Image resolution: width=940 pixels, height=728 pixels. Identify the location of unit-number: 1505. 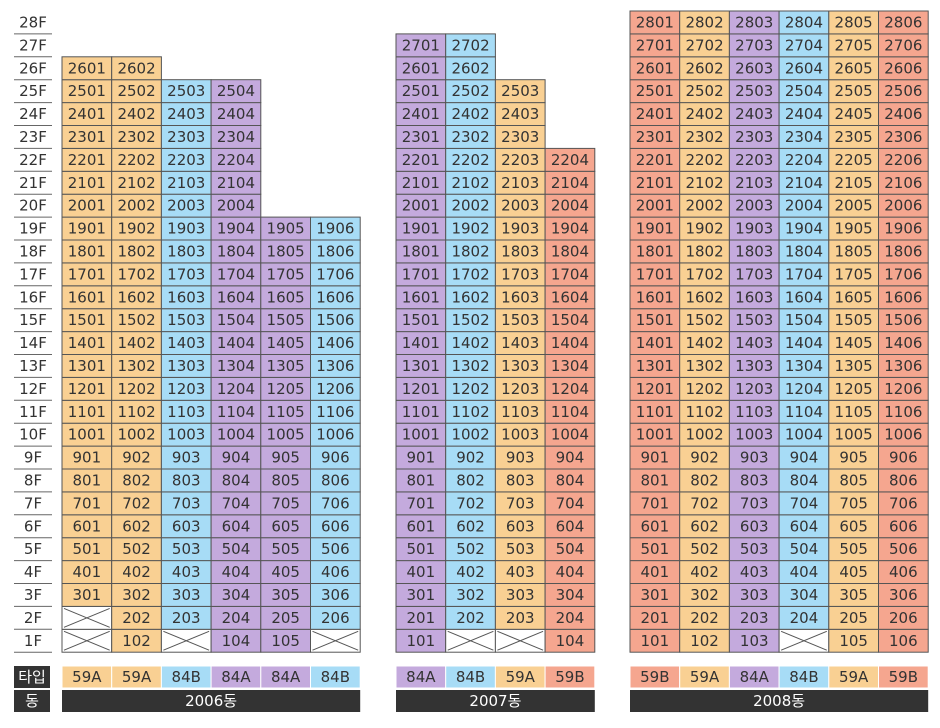
(286, 320).